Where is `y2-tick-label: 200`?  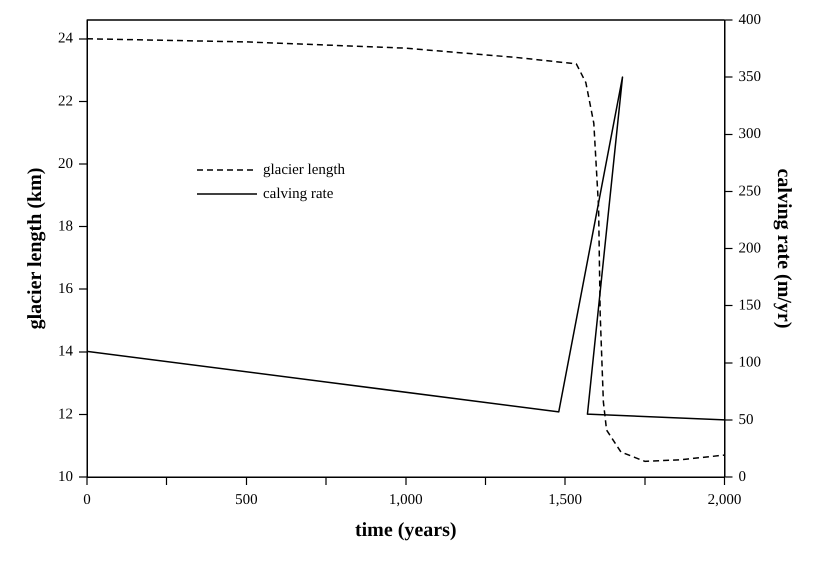
y2-tick-label: 200 is located at coordinates (749, 248).